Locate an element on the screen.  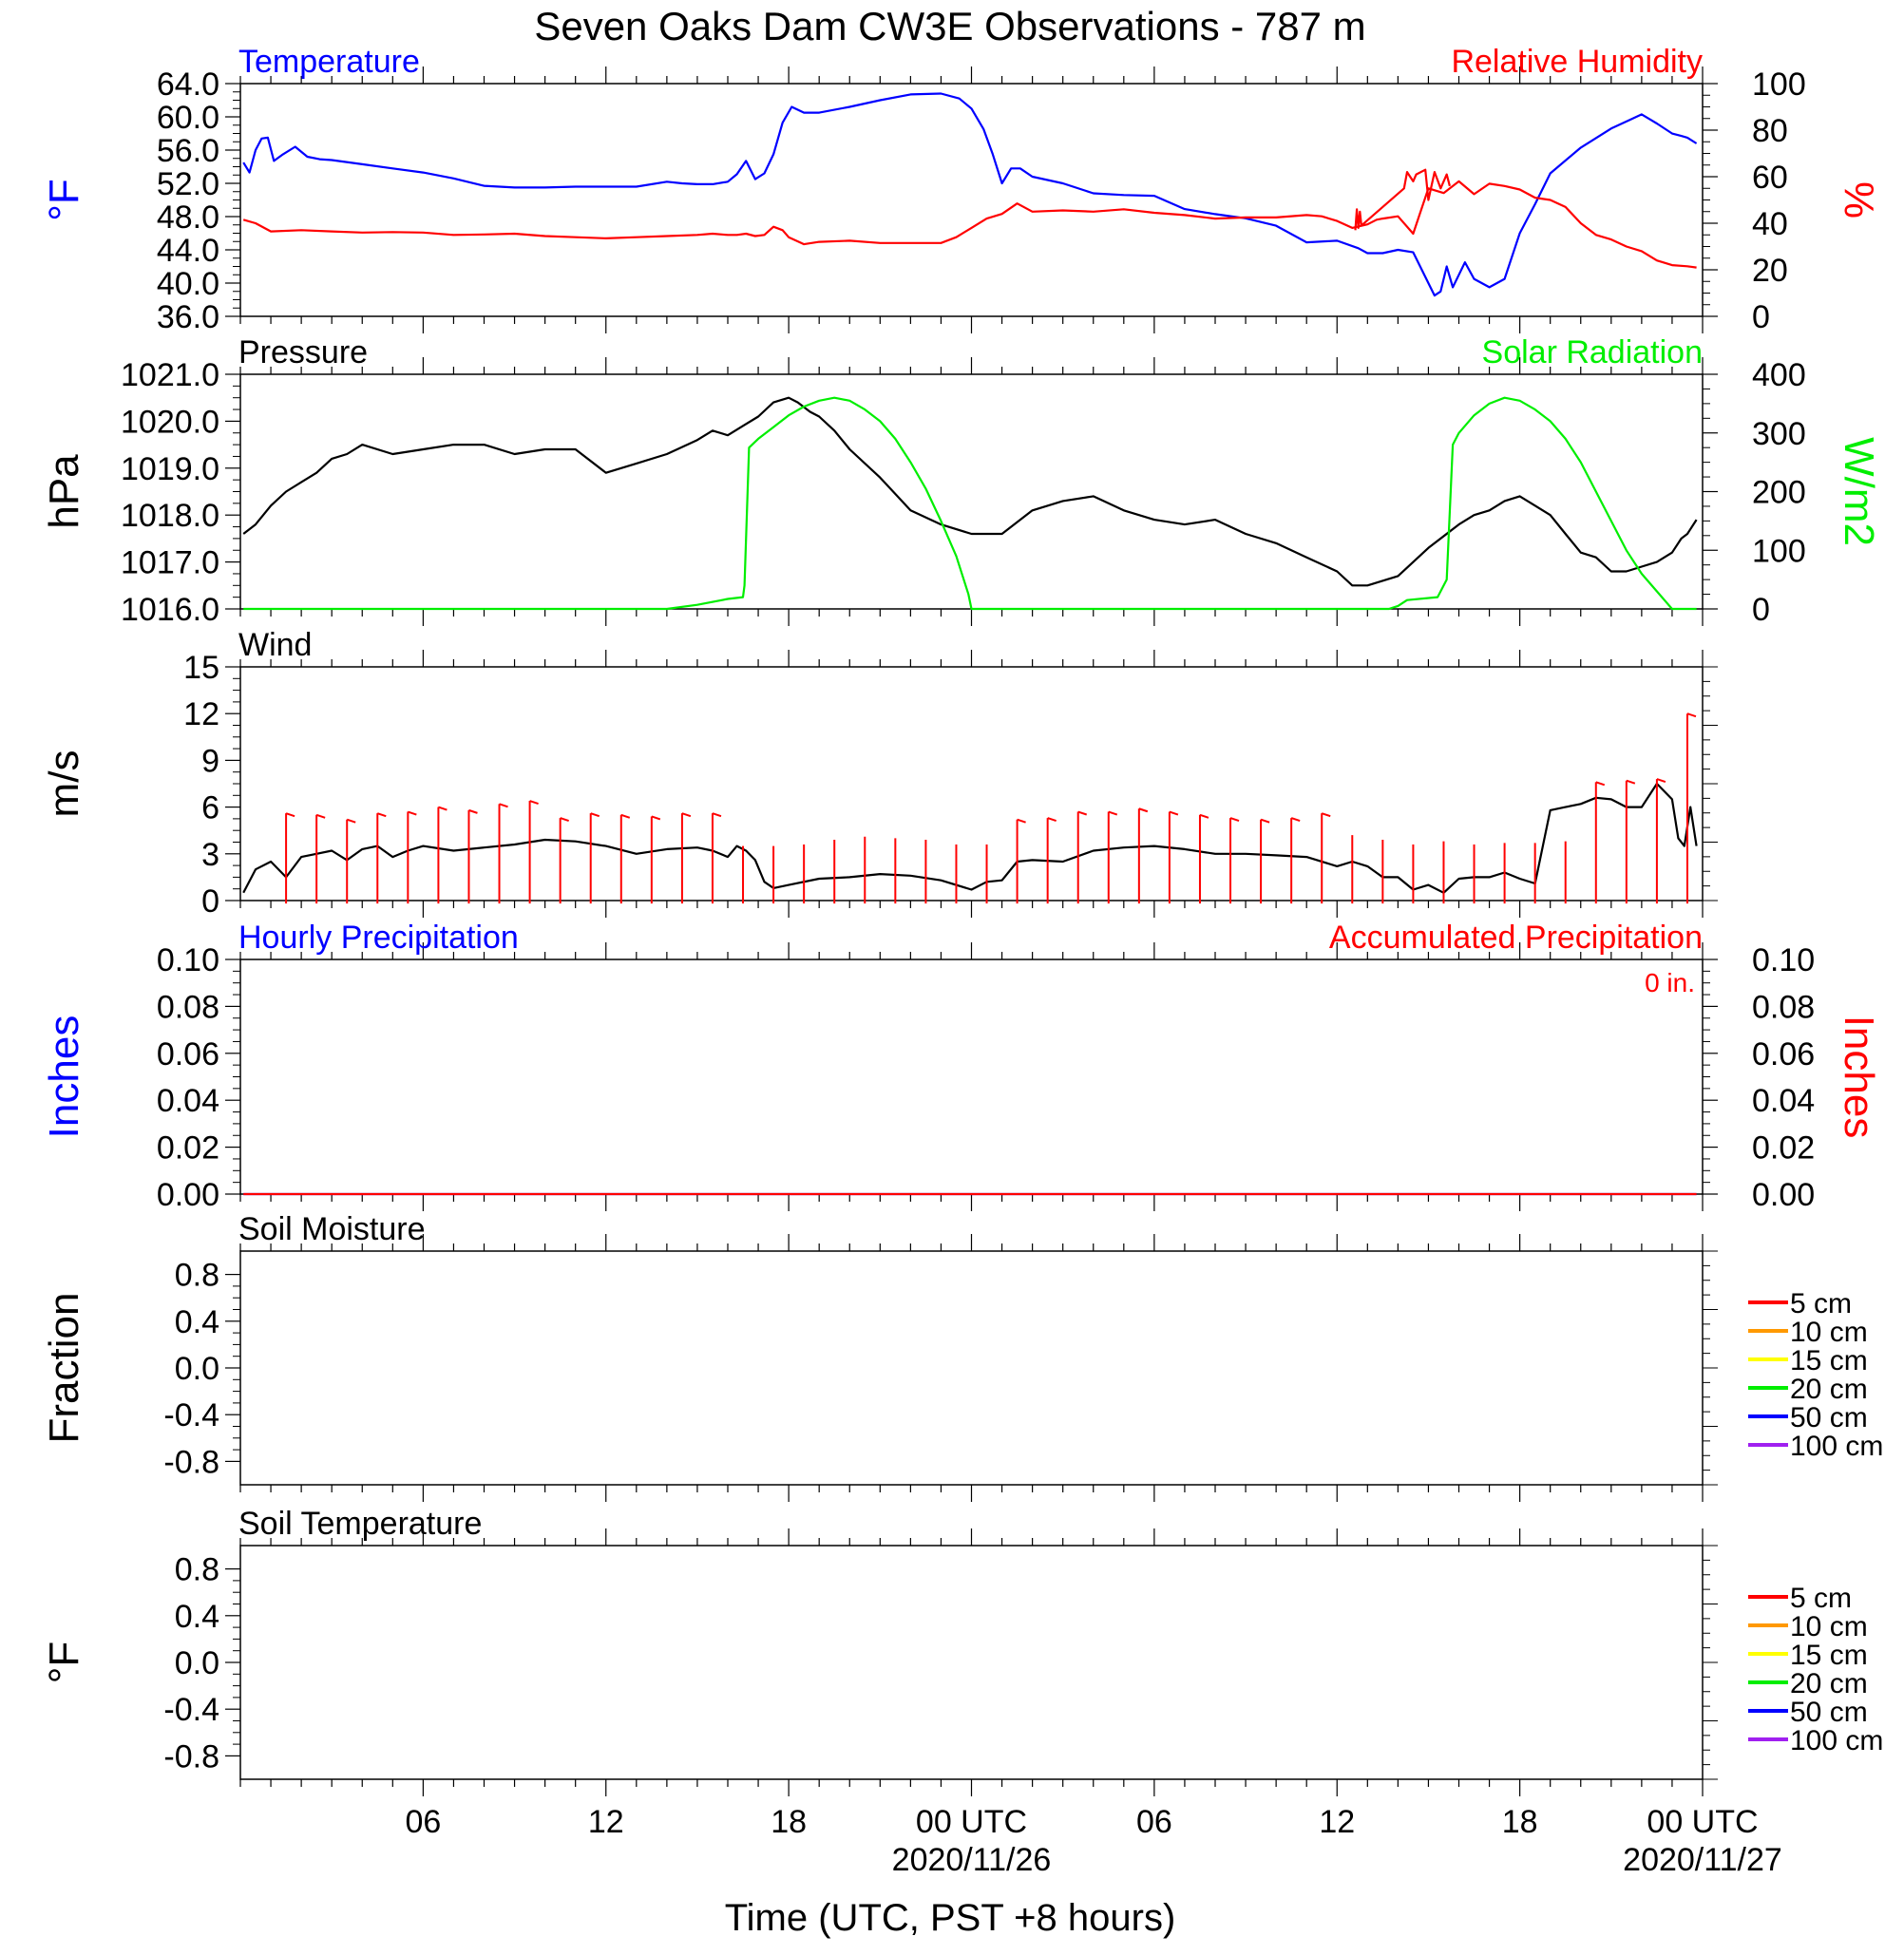
y-tick-label-left: 9 is located at coordinates (210, 761).